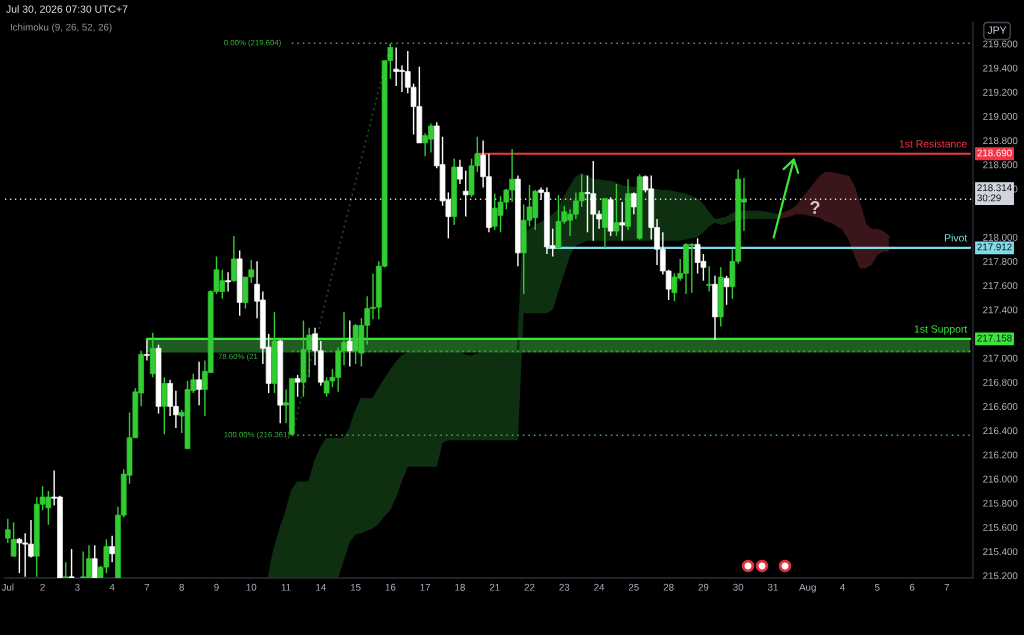  What do you see at coordinates (494, 587) in the screenshot?
I see `x-tick-label: 21` at bounding box center [494, 587].